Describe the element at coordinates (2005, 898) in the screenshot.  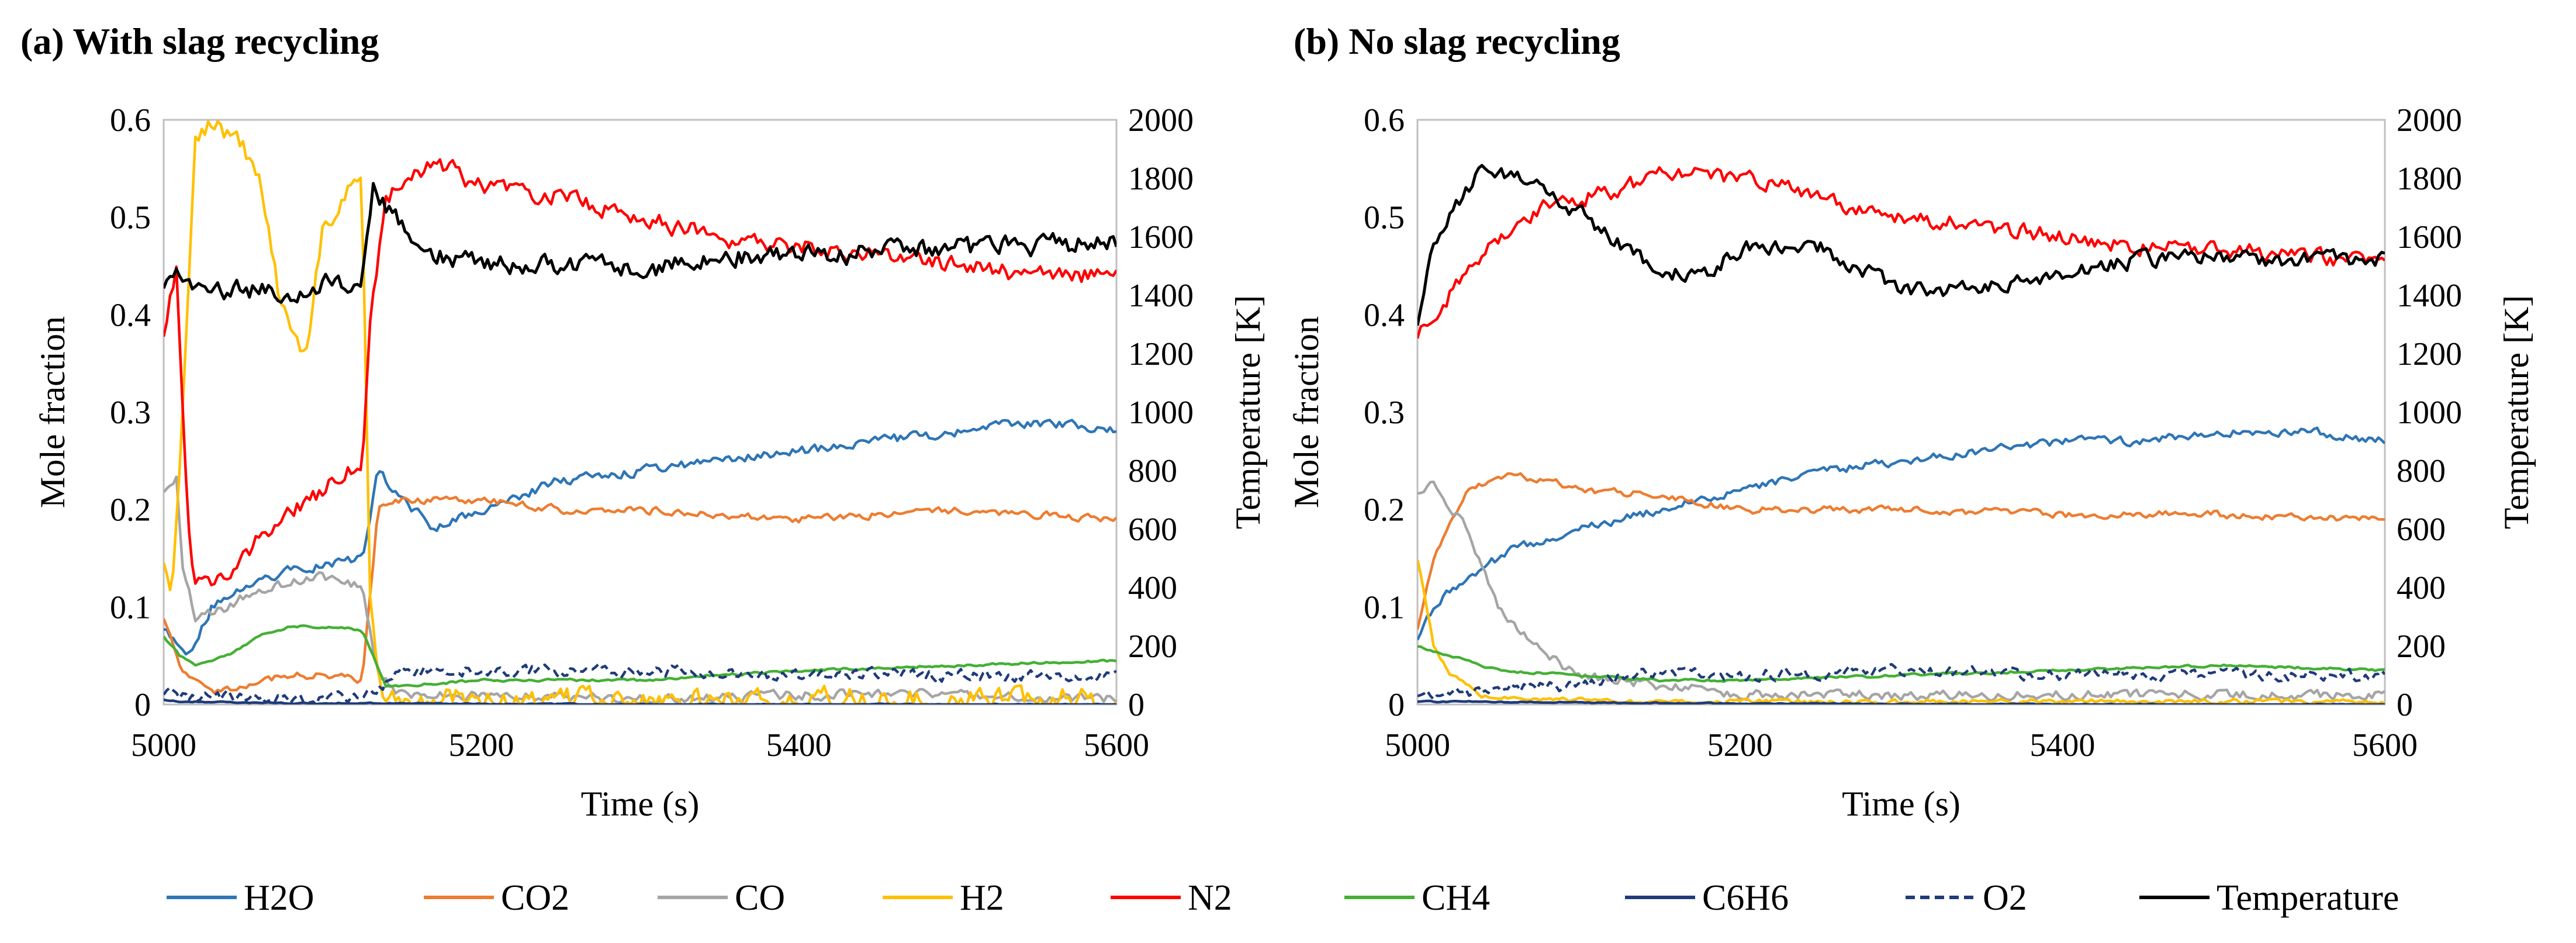
I see `legend-label-o2: O2` at that location.